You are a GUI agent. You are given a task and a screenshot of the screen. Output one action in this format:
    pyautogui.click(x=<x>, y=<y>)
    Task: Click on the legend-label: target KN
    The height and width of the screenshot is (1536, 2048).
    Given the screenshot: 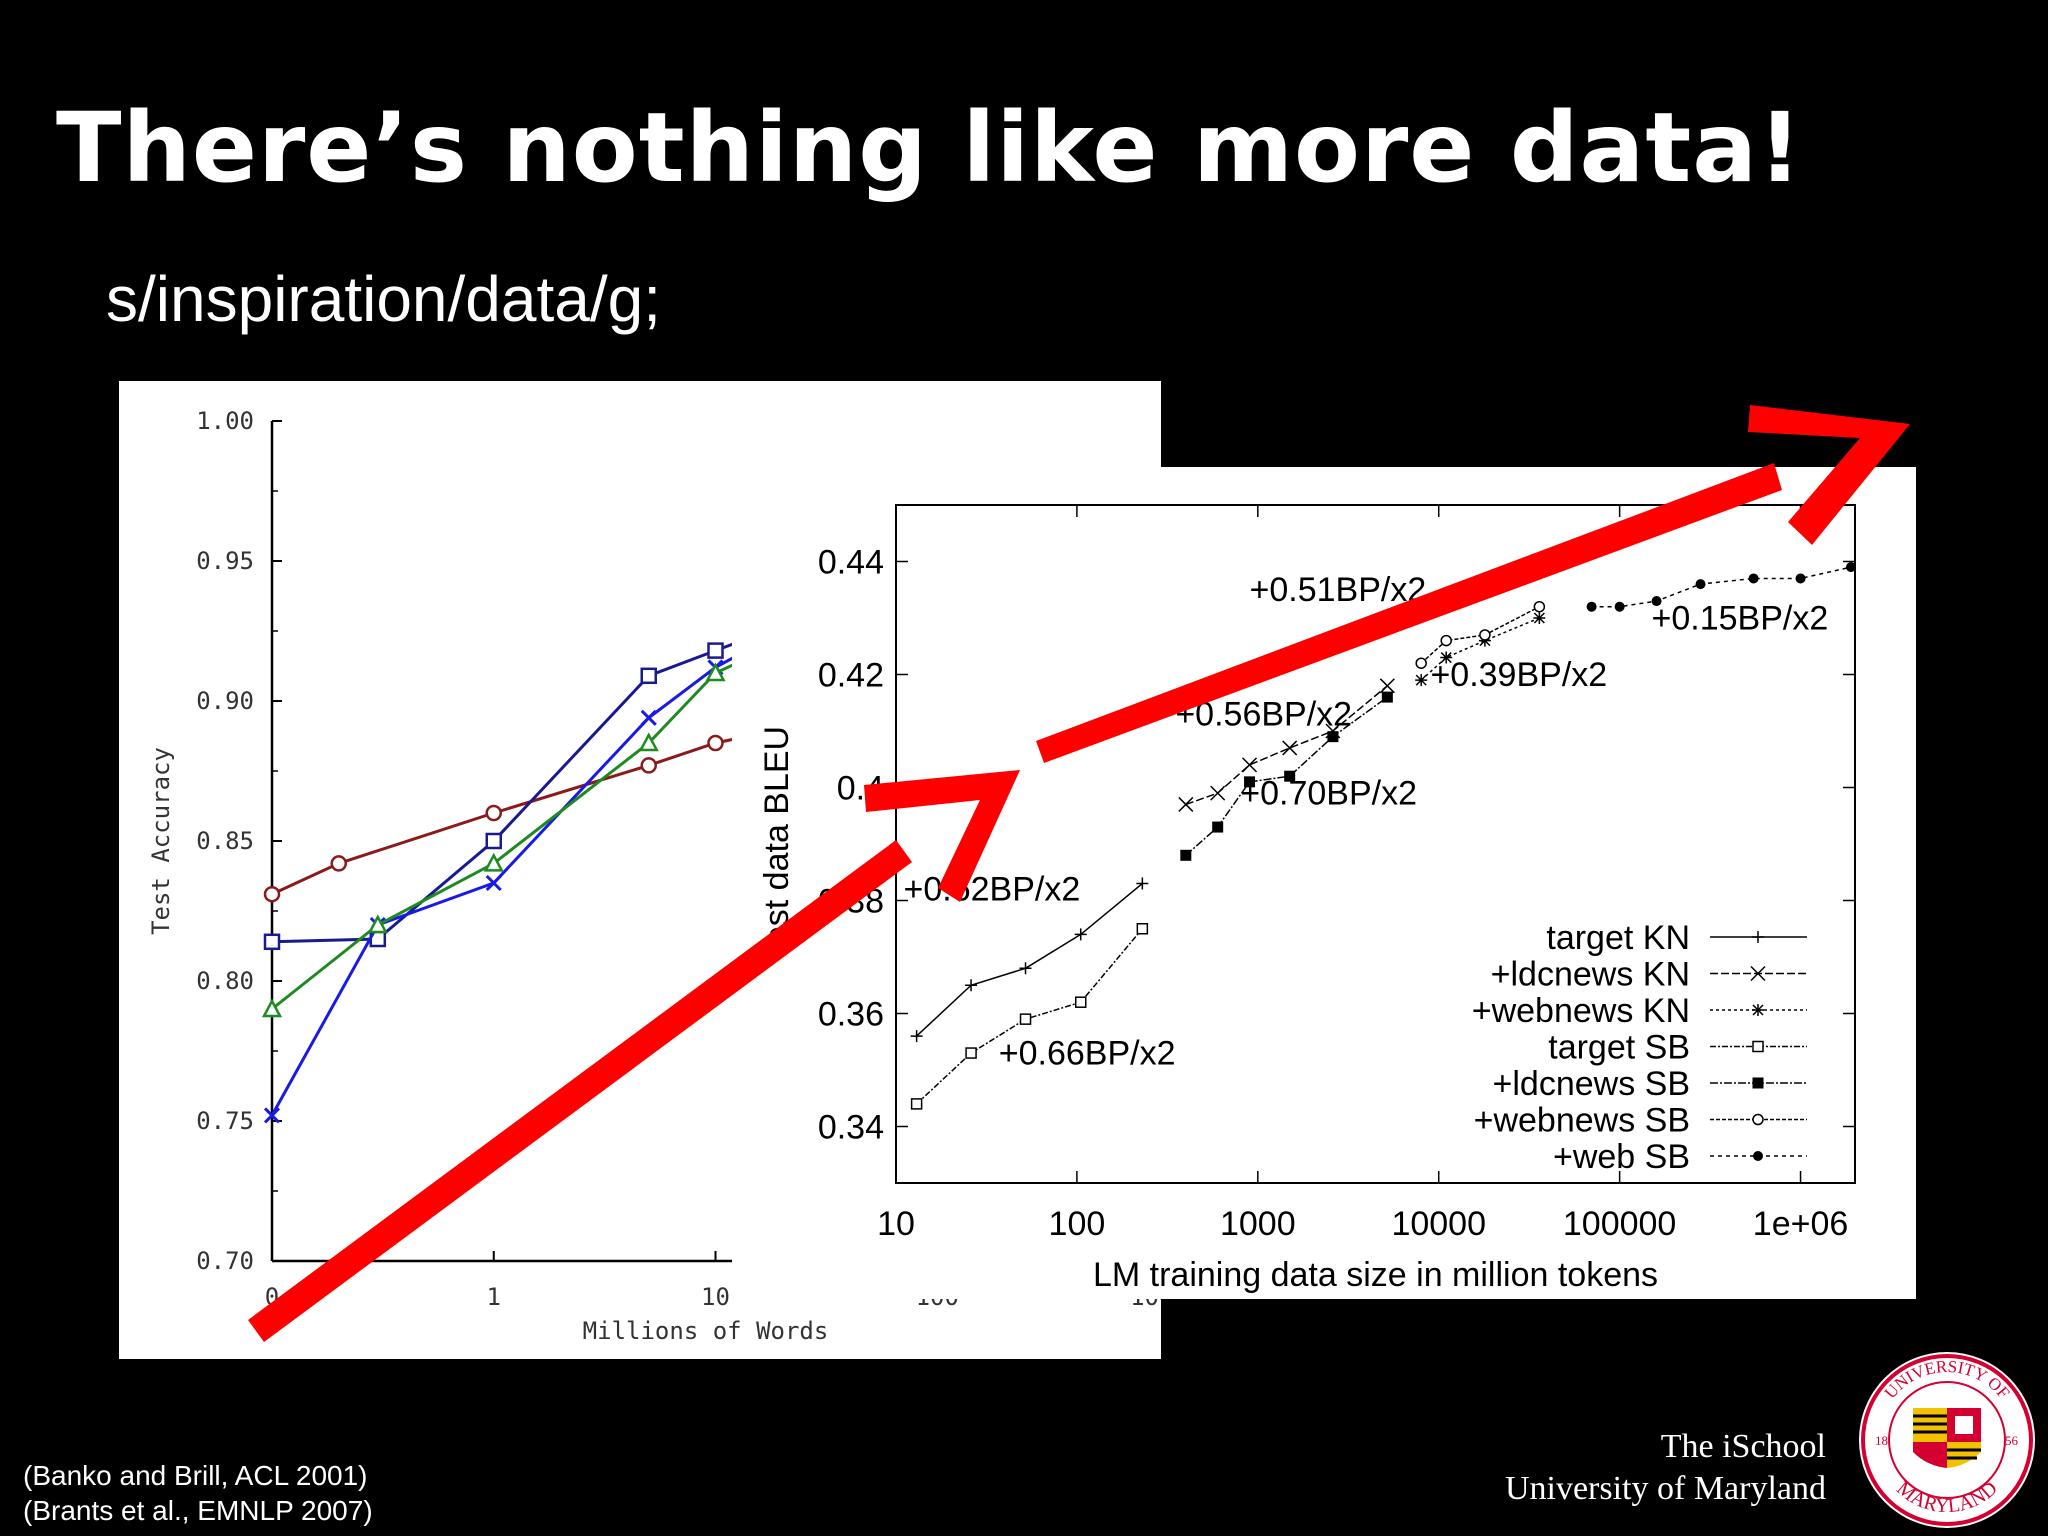 What is the action you would take?
    pyautogui.click(x=1618, y=938)
    